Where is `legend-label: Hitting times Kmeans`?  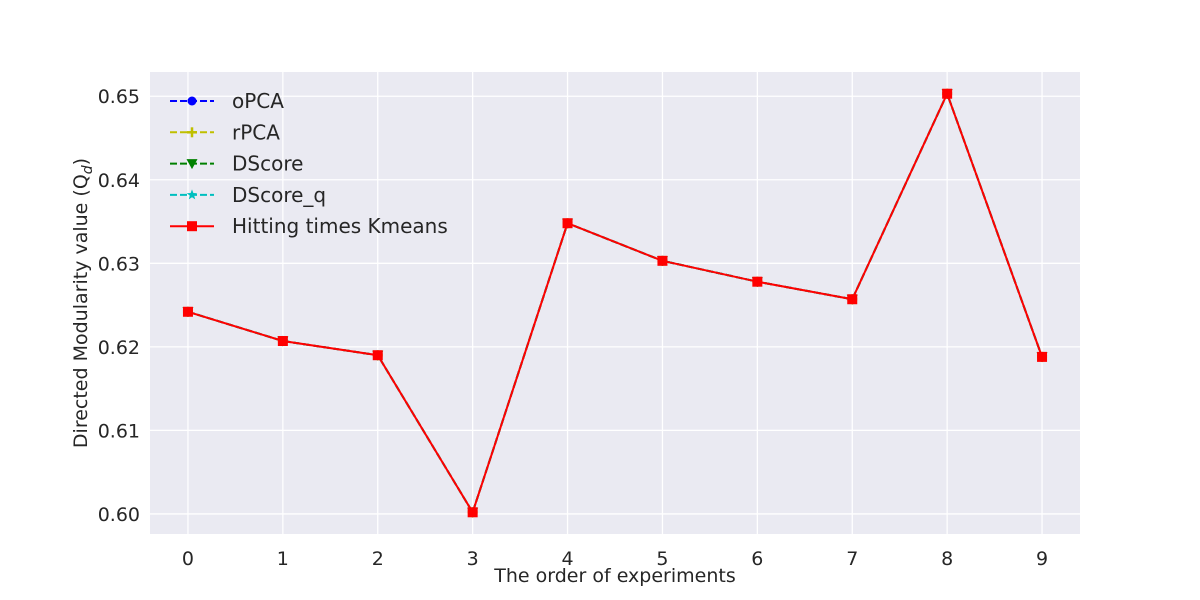
legend-label: Hitting times Kmeans is located at coordinates (340, 226).